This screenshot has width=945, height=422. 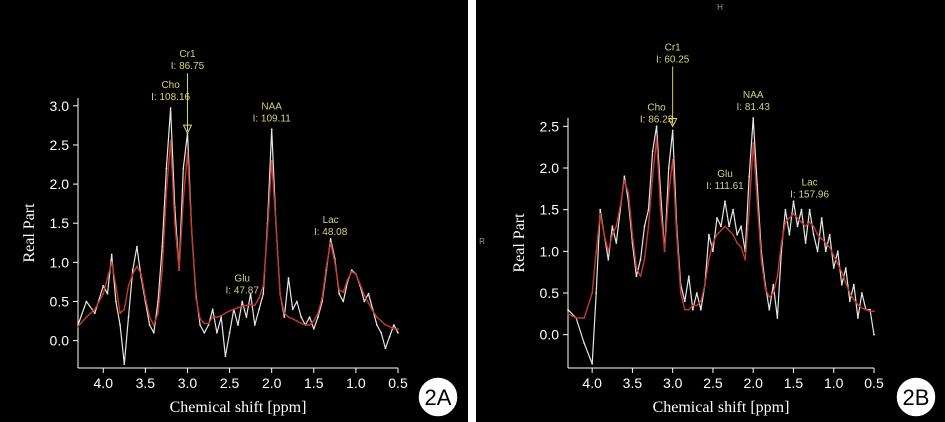 I want to click on panel-2b-annotation-name: Lac, so click(x=810, y=183).